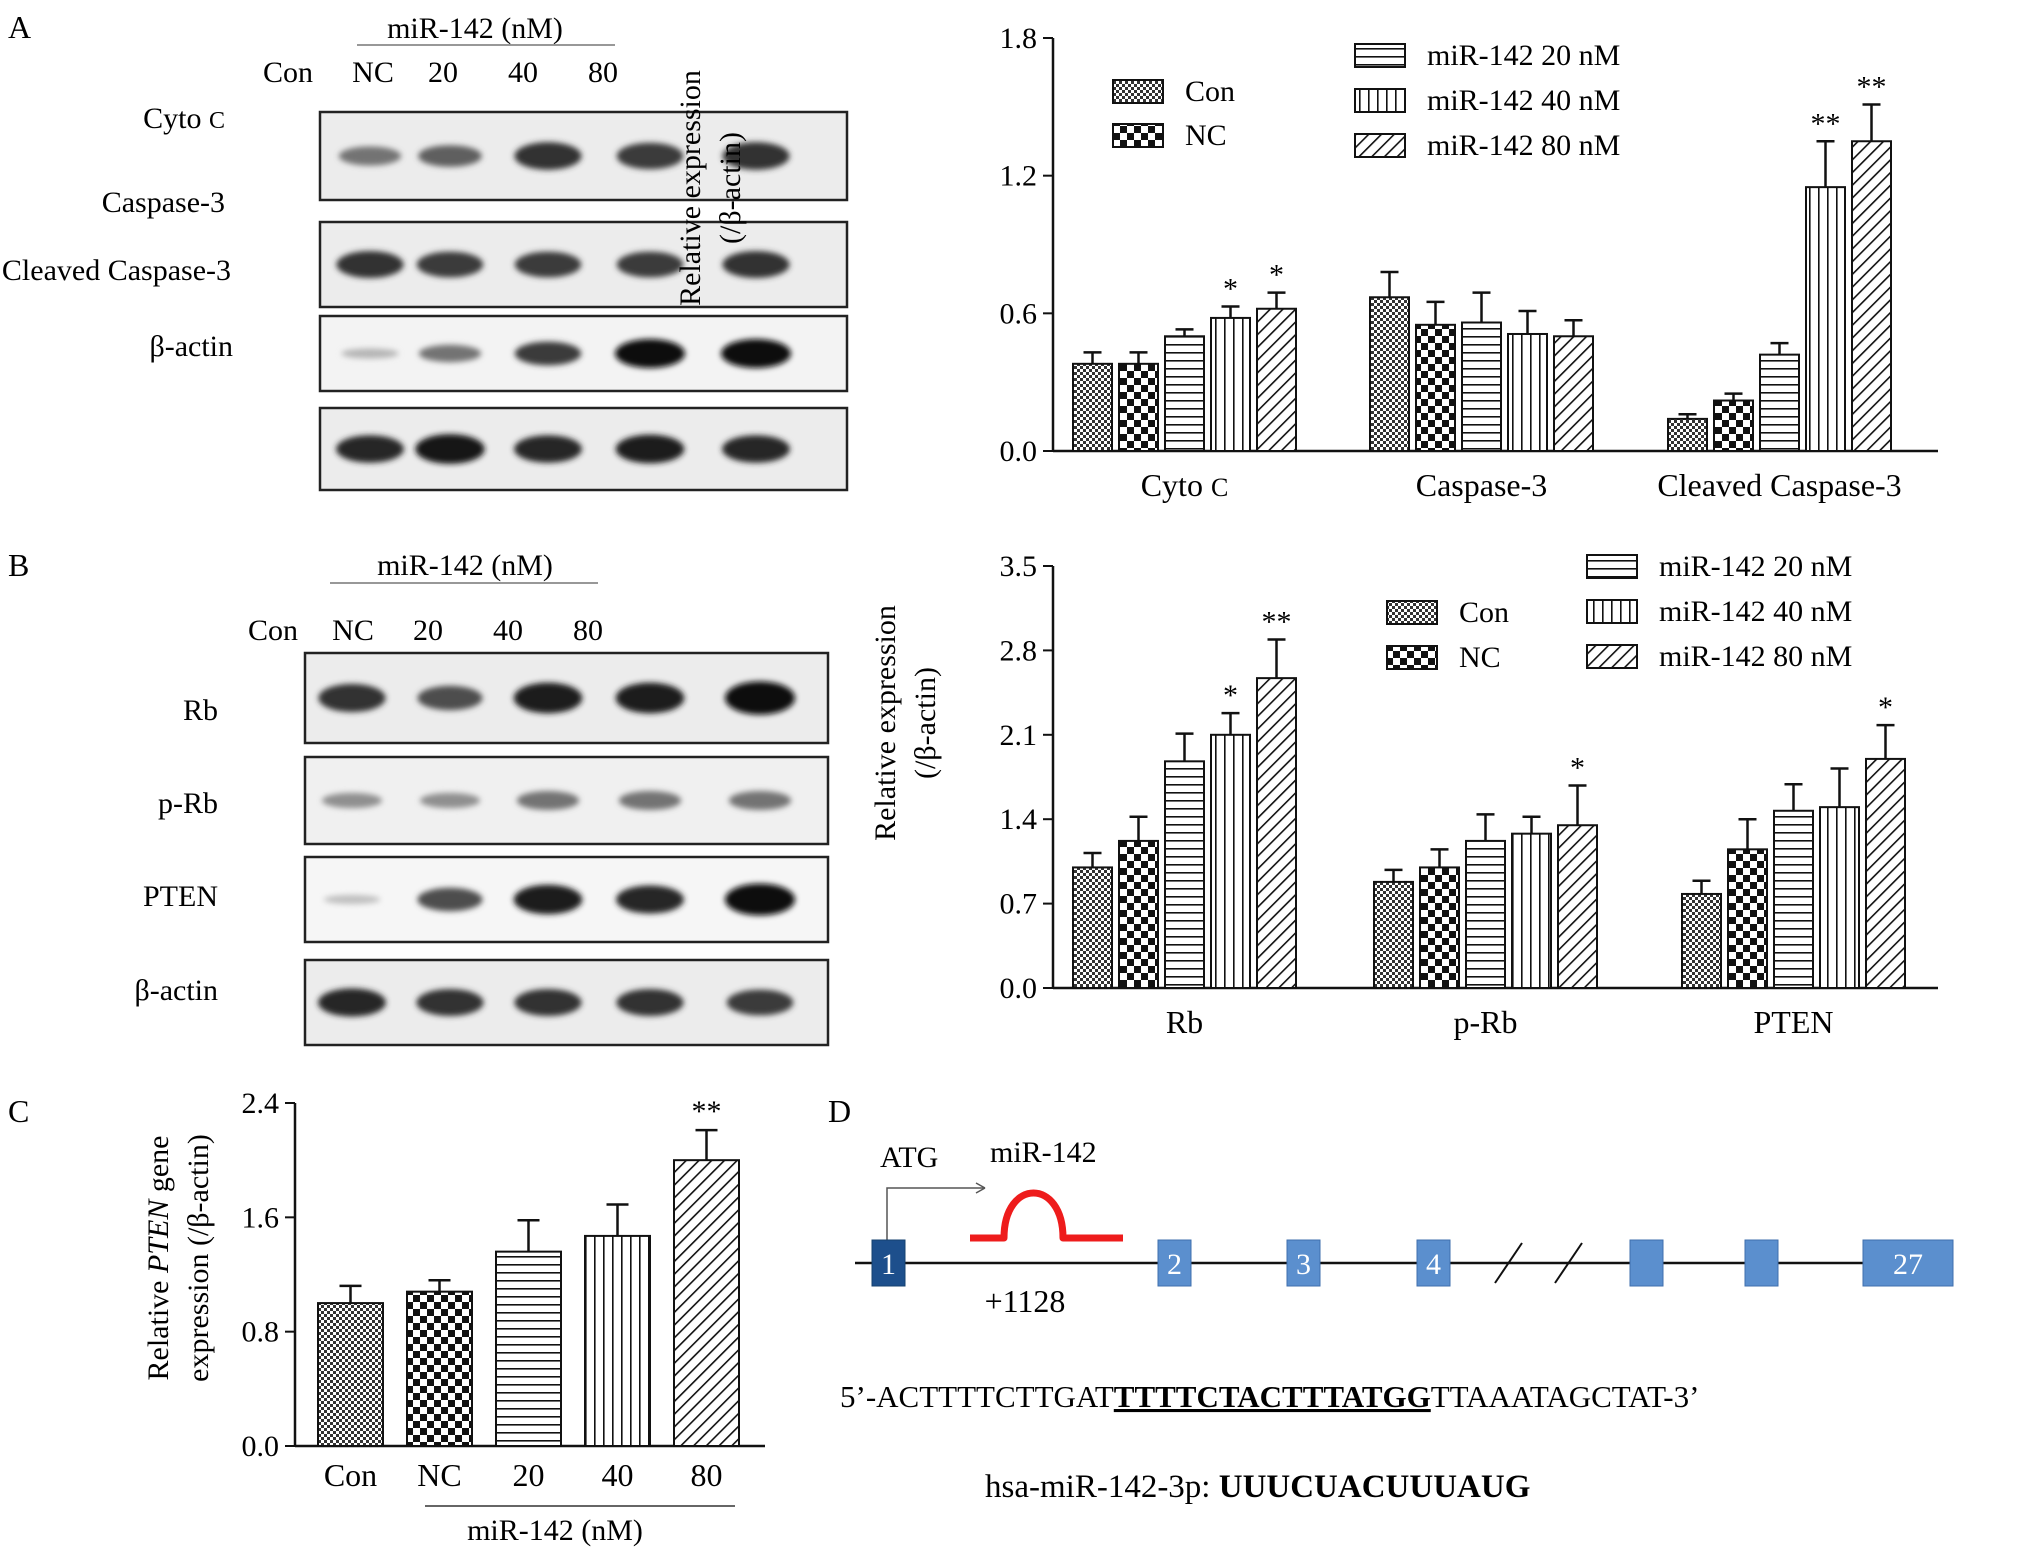 This screenshot has width=2031, height=1550. Describe the element at coordinates (1025, 1301) in the screenshot. I see `binding-position: +1128` at that location.